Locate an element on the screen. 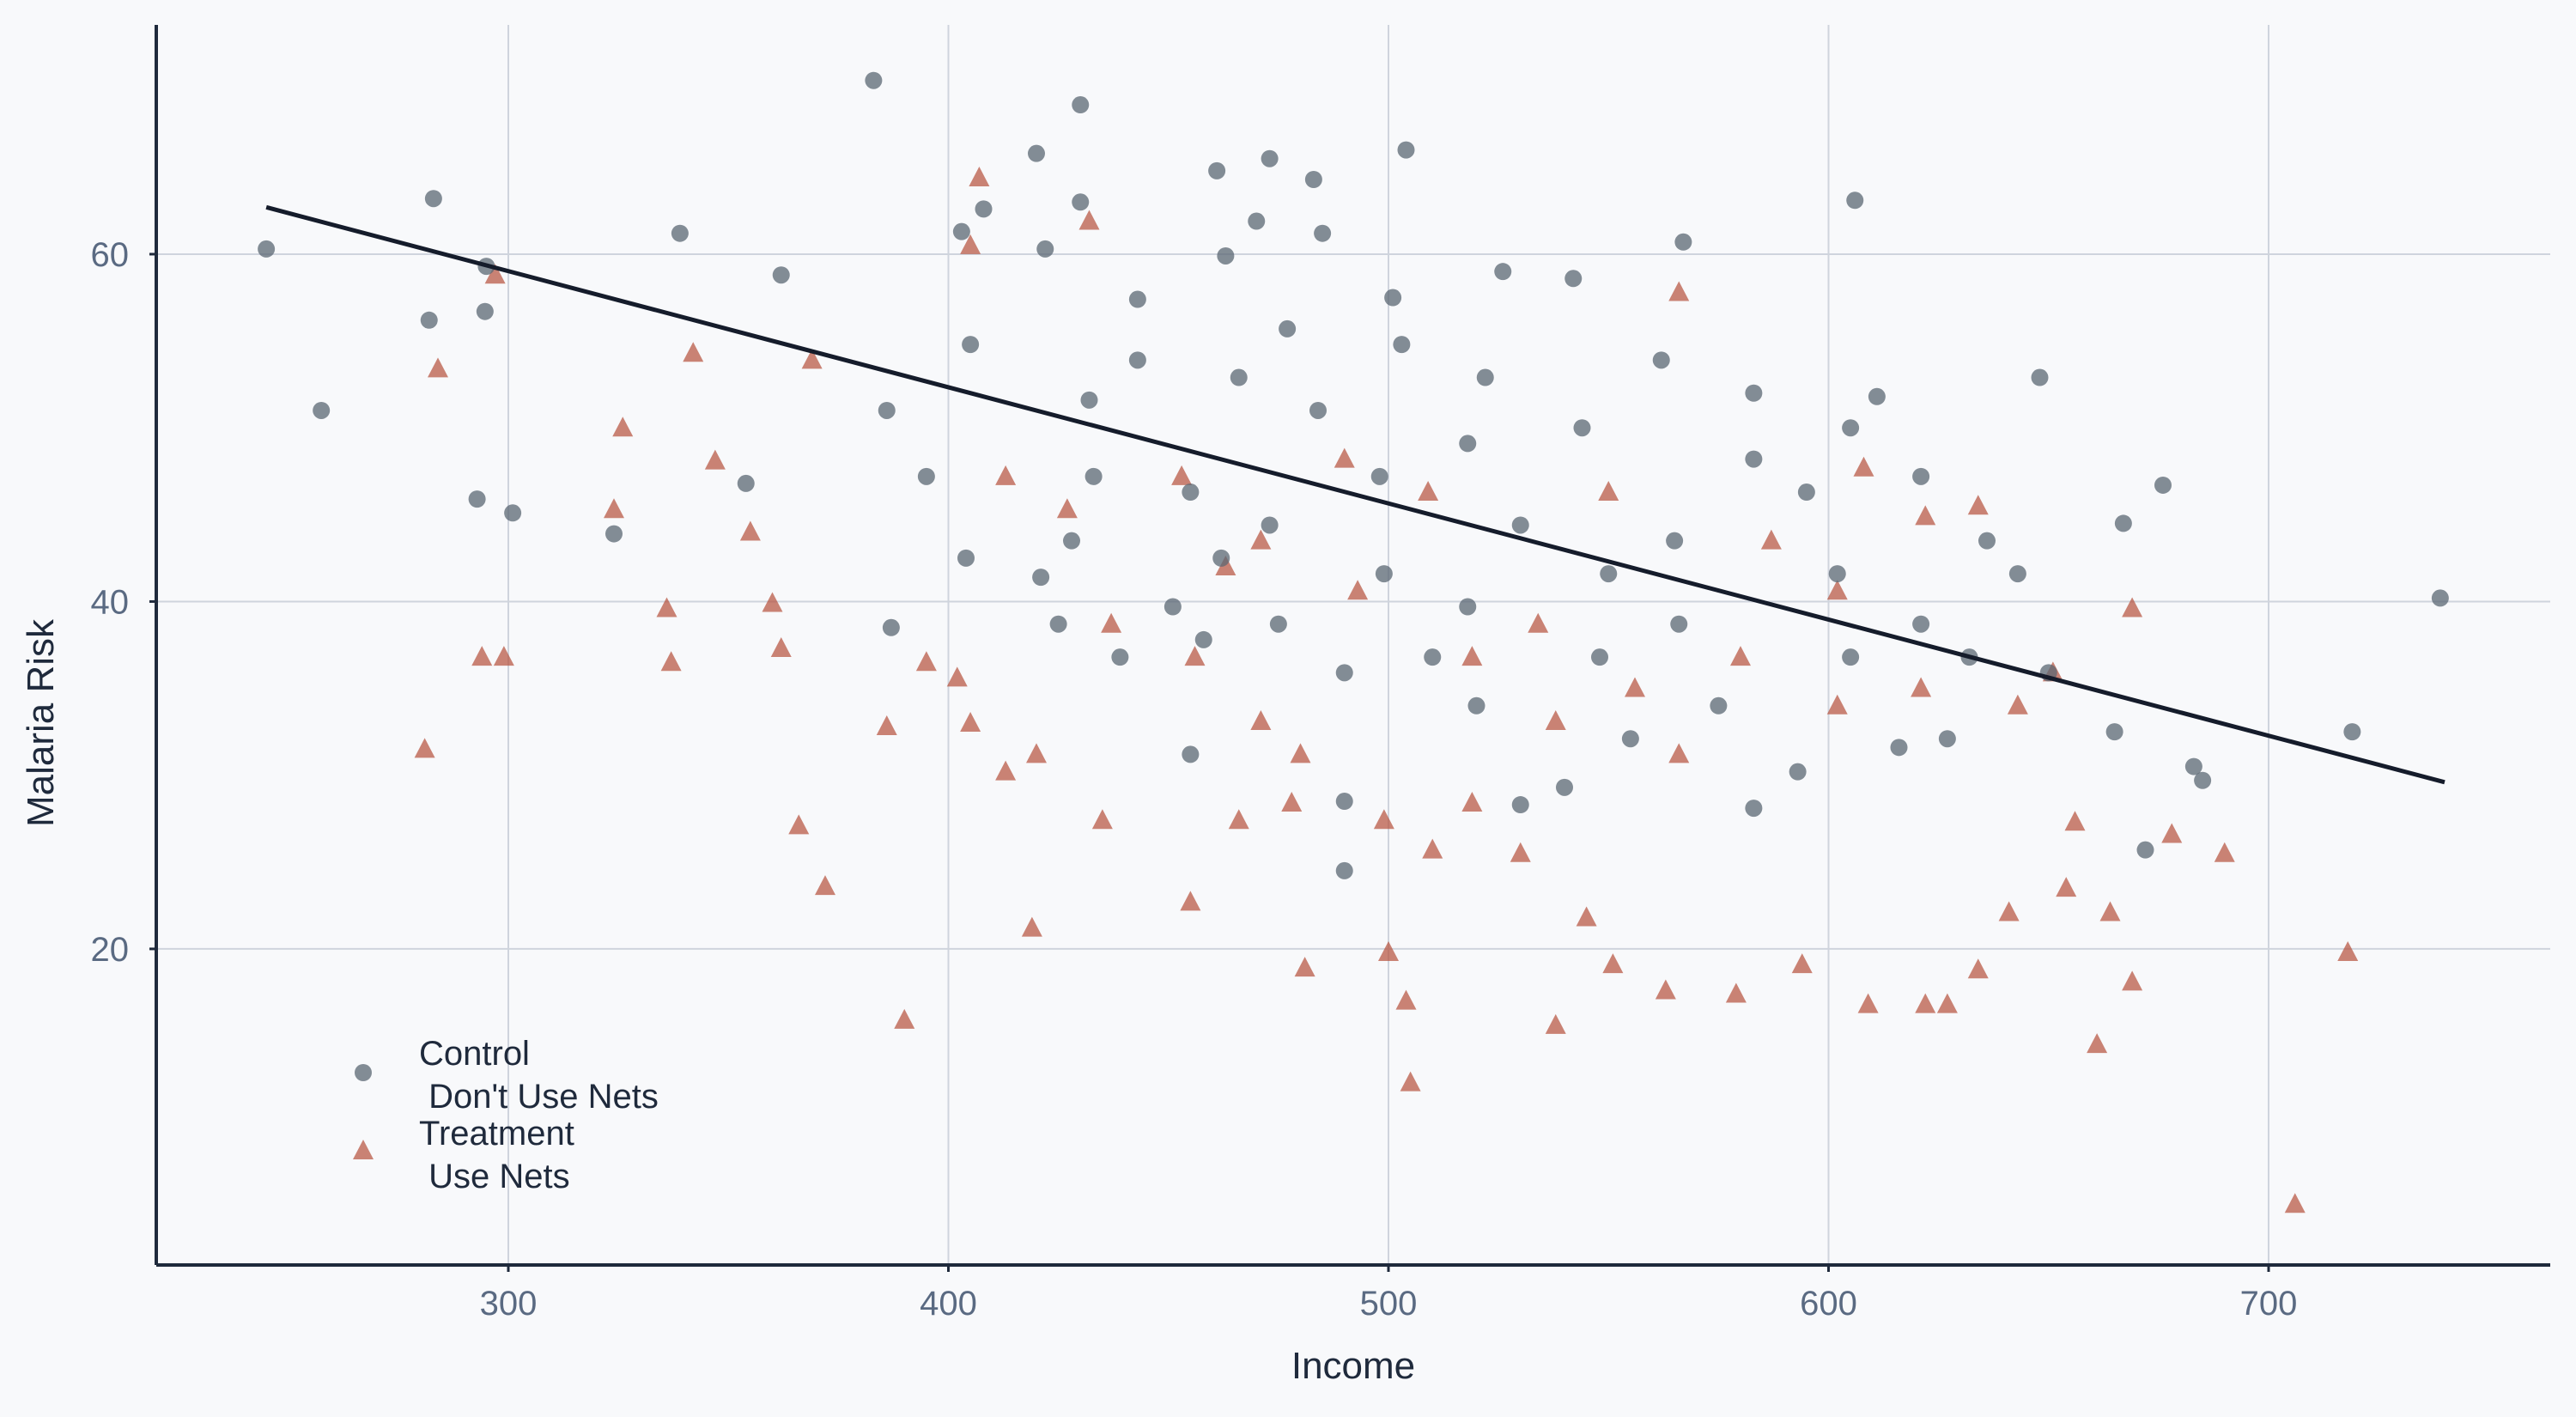 This screenshot has height=1417, width=2576. y-tick-label: 20 is located at coordinates (111, 950).